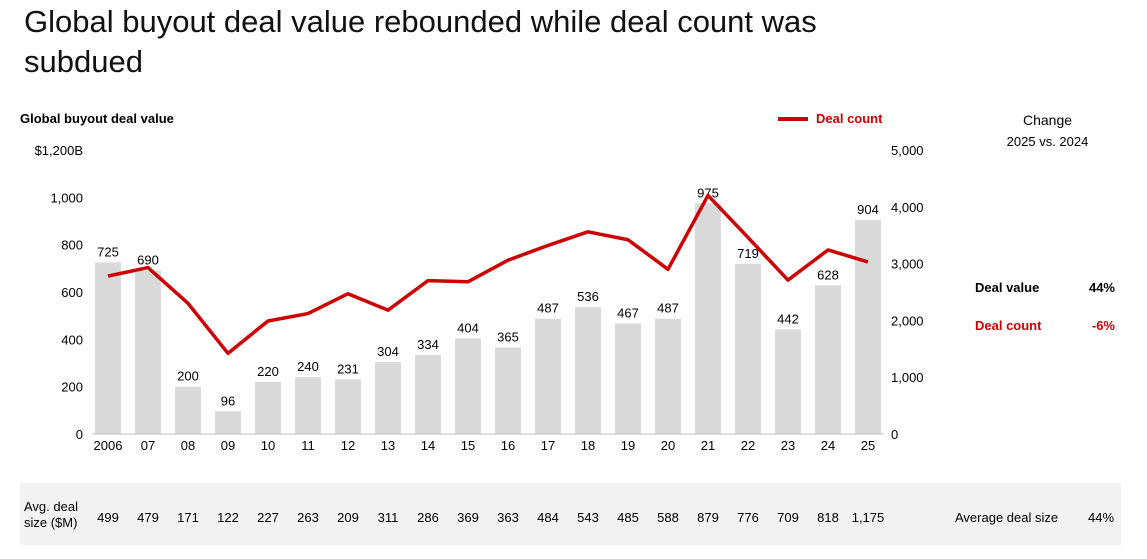 This screenshot has width=1147, height=559. I want to click on change-header: Change 2025 vs. 2024, so click(1047, 131).